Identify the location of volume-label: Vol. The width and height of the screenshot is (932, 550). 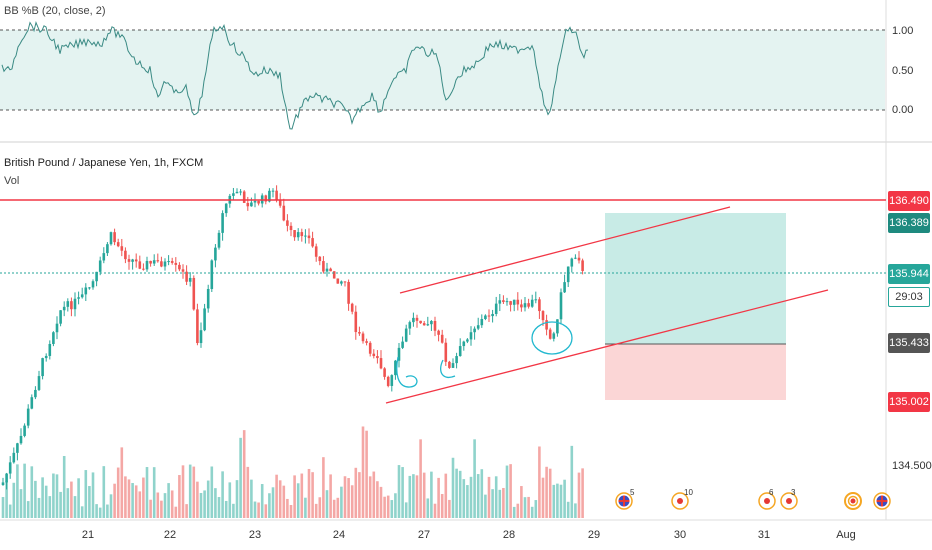
(12, 181).